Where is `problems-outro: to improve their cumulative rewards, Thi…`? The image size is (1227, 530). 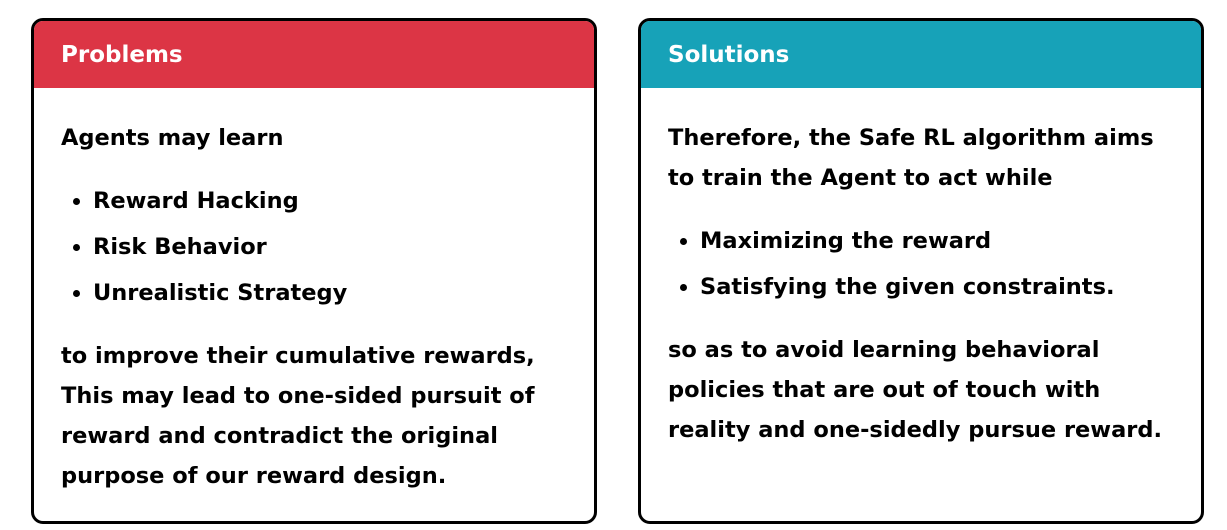 problems-outro: to improve their cumulative rewards, Thi… is located at coordinates (315, 416).